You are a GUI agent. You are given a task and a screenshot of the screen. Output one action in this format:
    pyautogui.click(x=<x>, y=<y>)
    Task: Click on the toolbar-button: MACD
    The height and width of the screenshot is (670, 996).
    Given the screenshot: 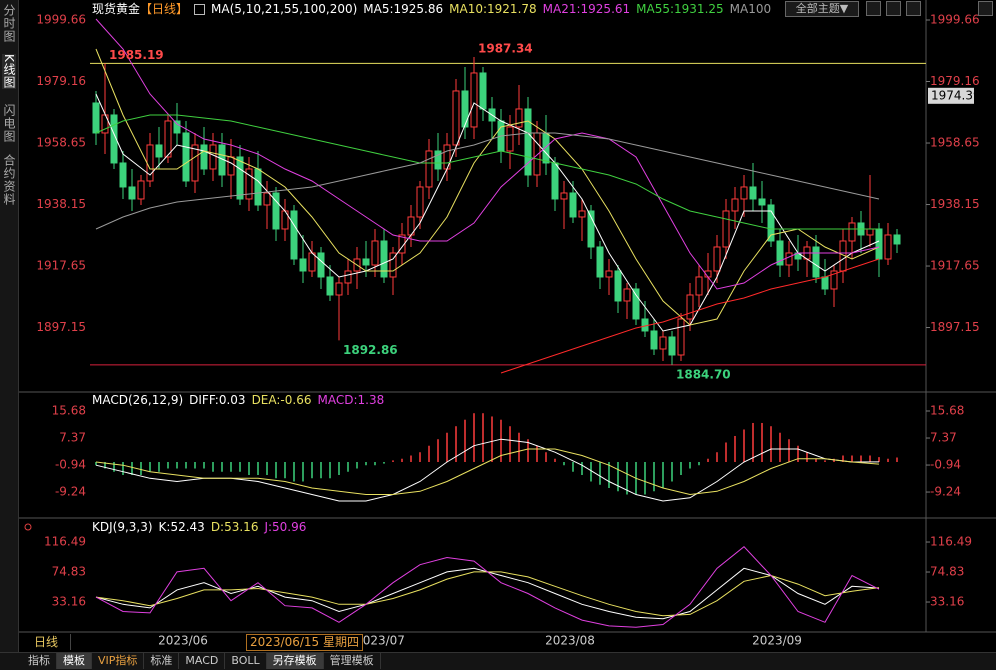 What is the action you would take?
    pyautogui.click(x=202, y=661)
    